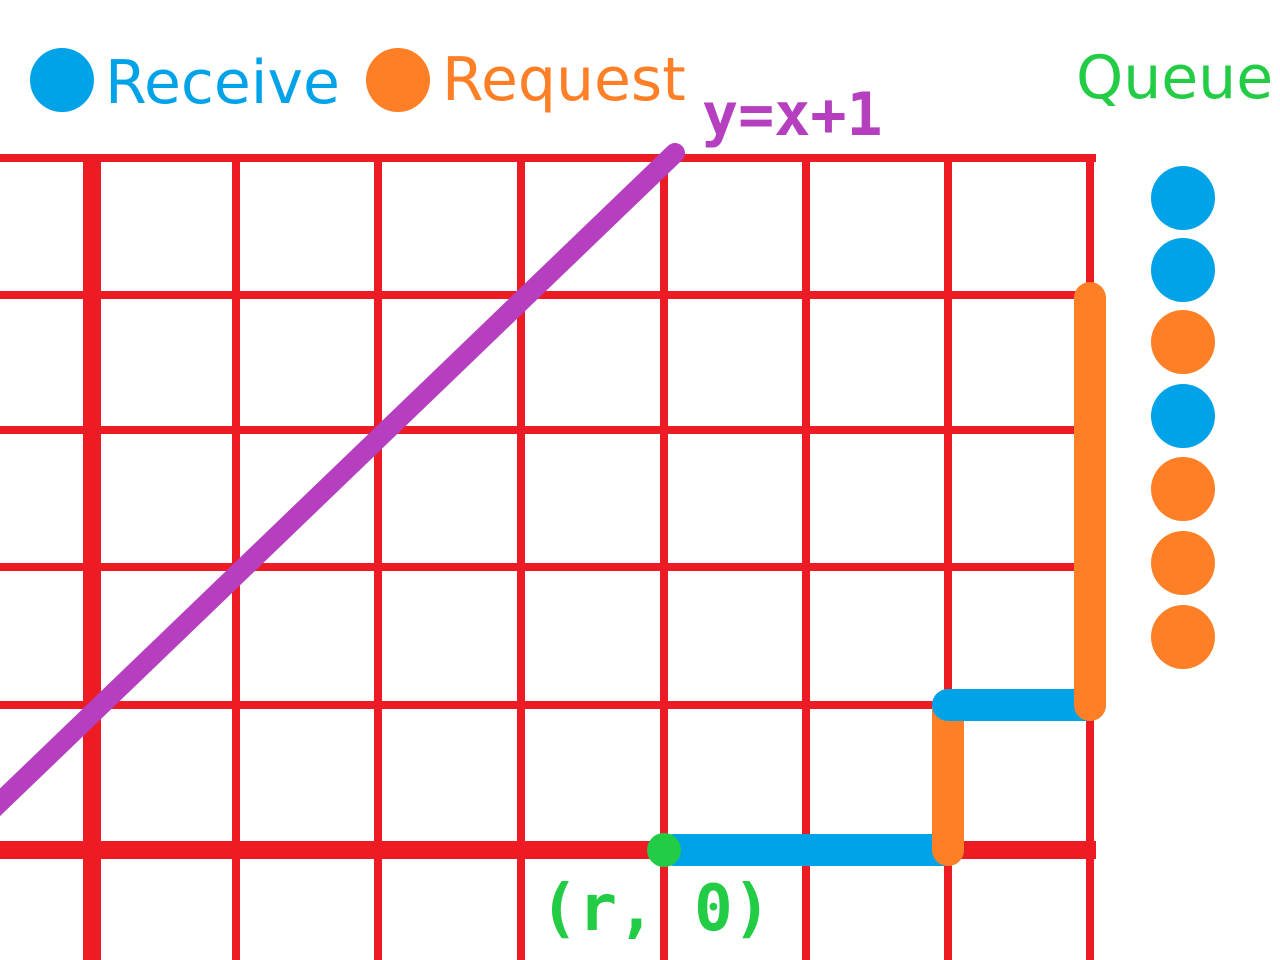 The image size is (1280, 960). I want to click on origin-label: (r, 0), so click(655, 909).